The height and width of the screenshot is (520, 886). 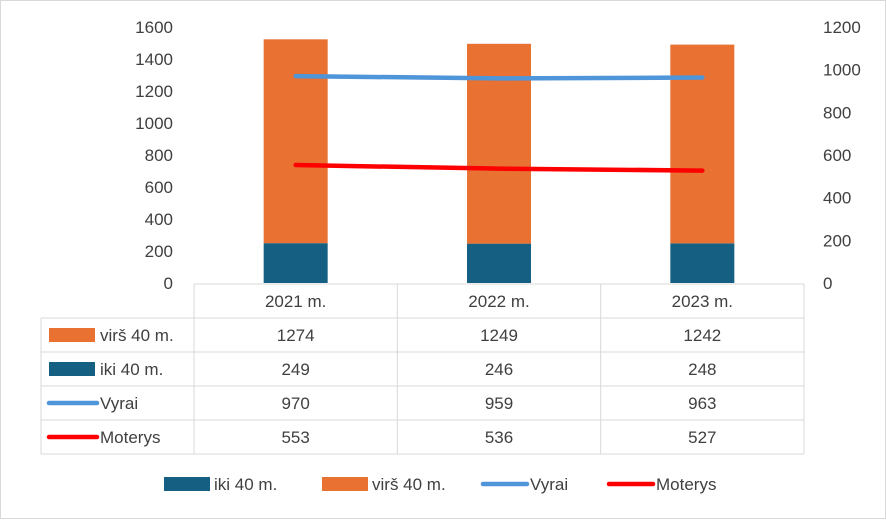 I want to click on table-cell-value: 970, so click(x=295, y=403).